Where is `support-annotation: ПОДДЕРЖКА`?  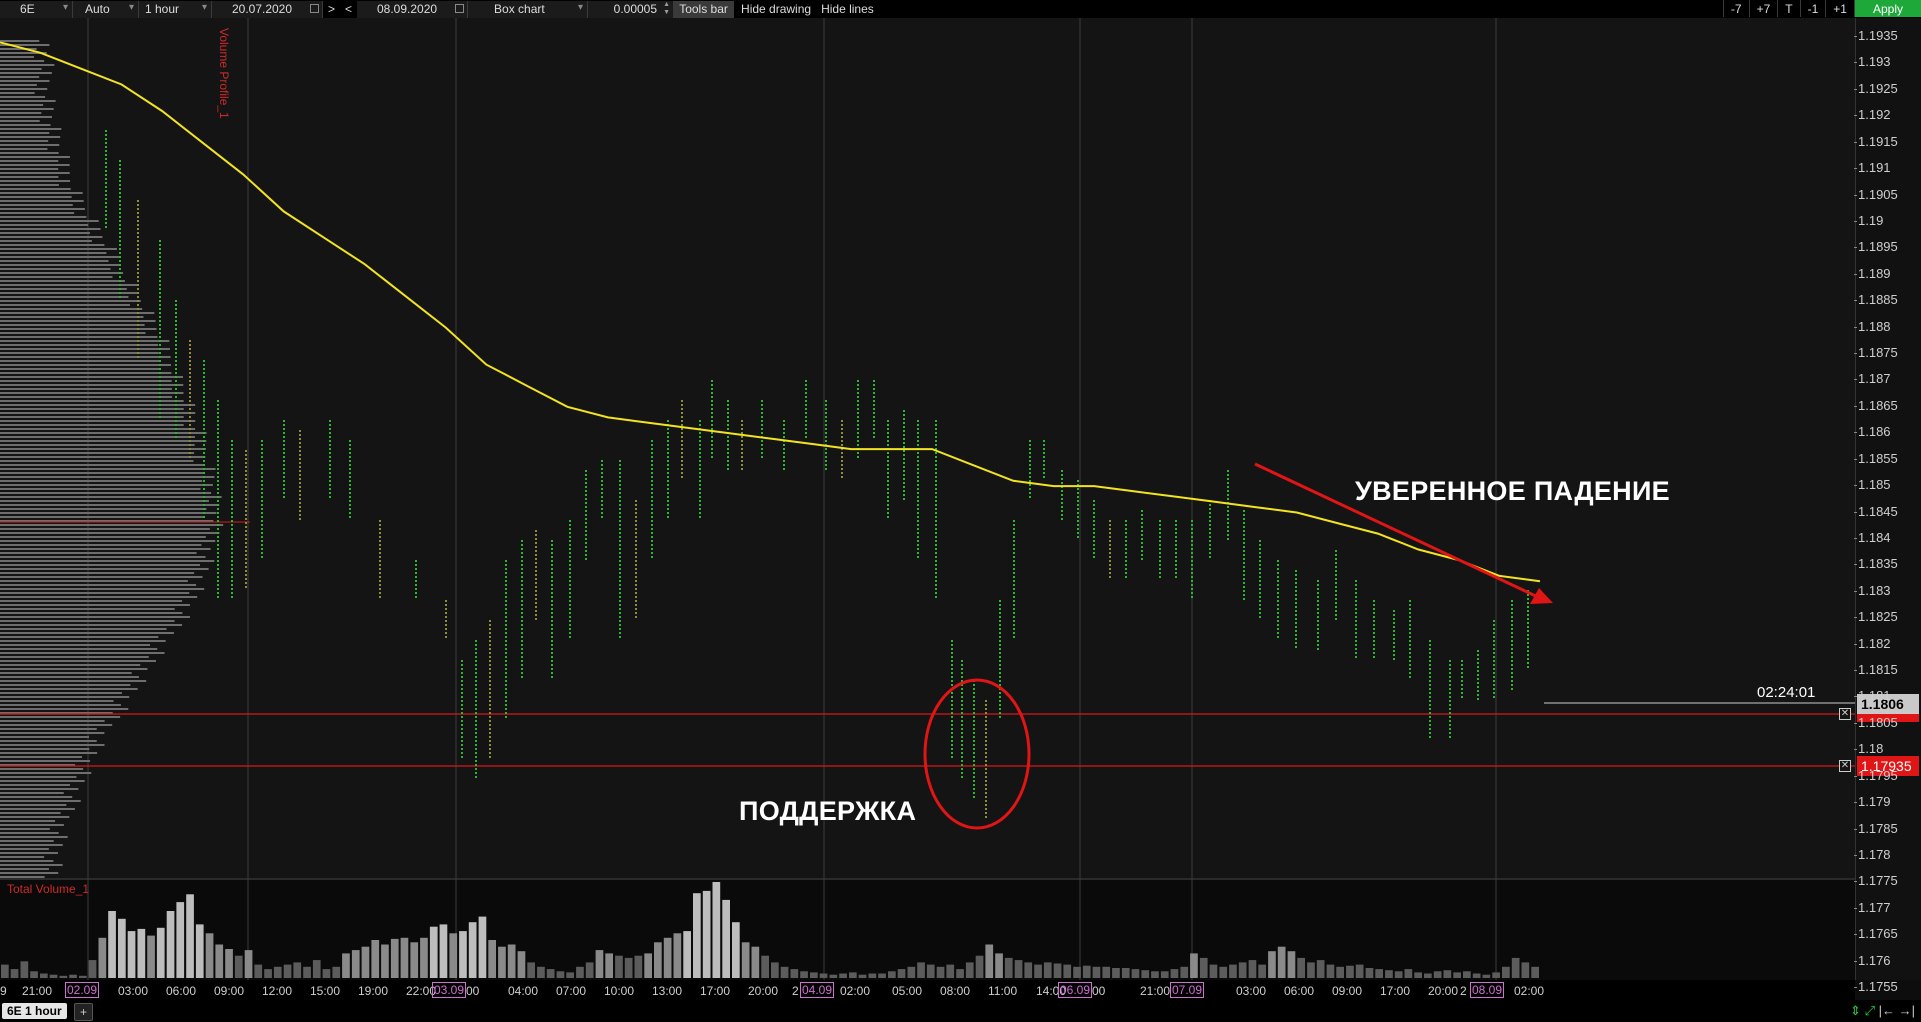
support-annotation: ПОДДЕРЖКА is located at coordinates (828, 811).